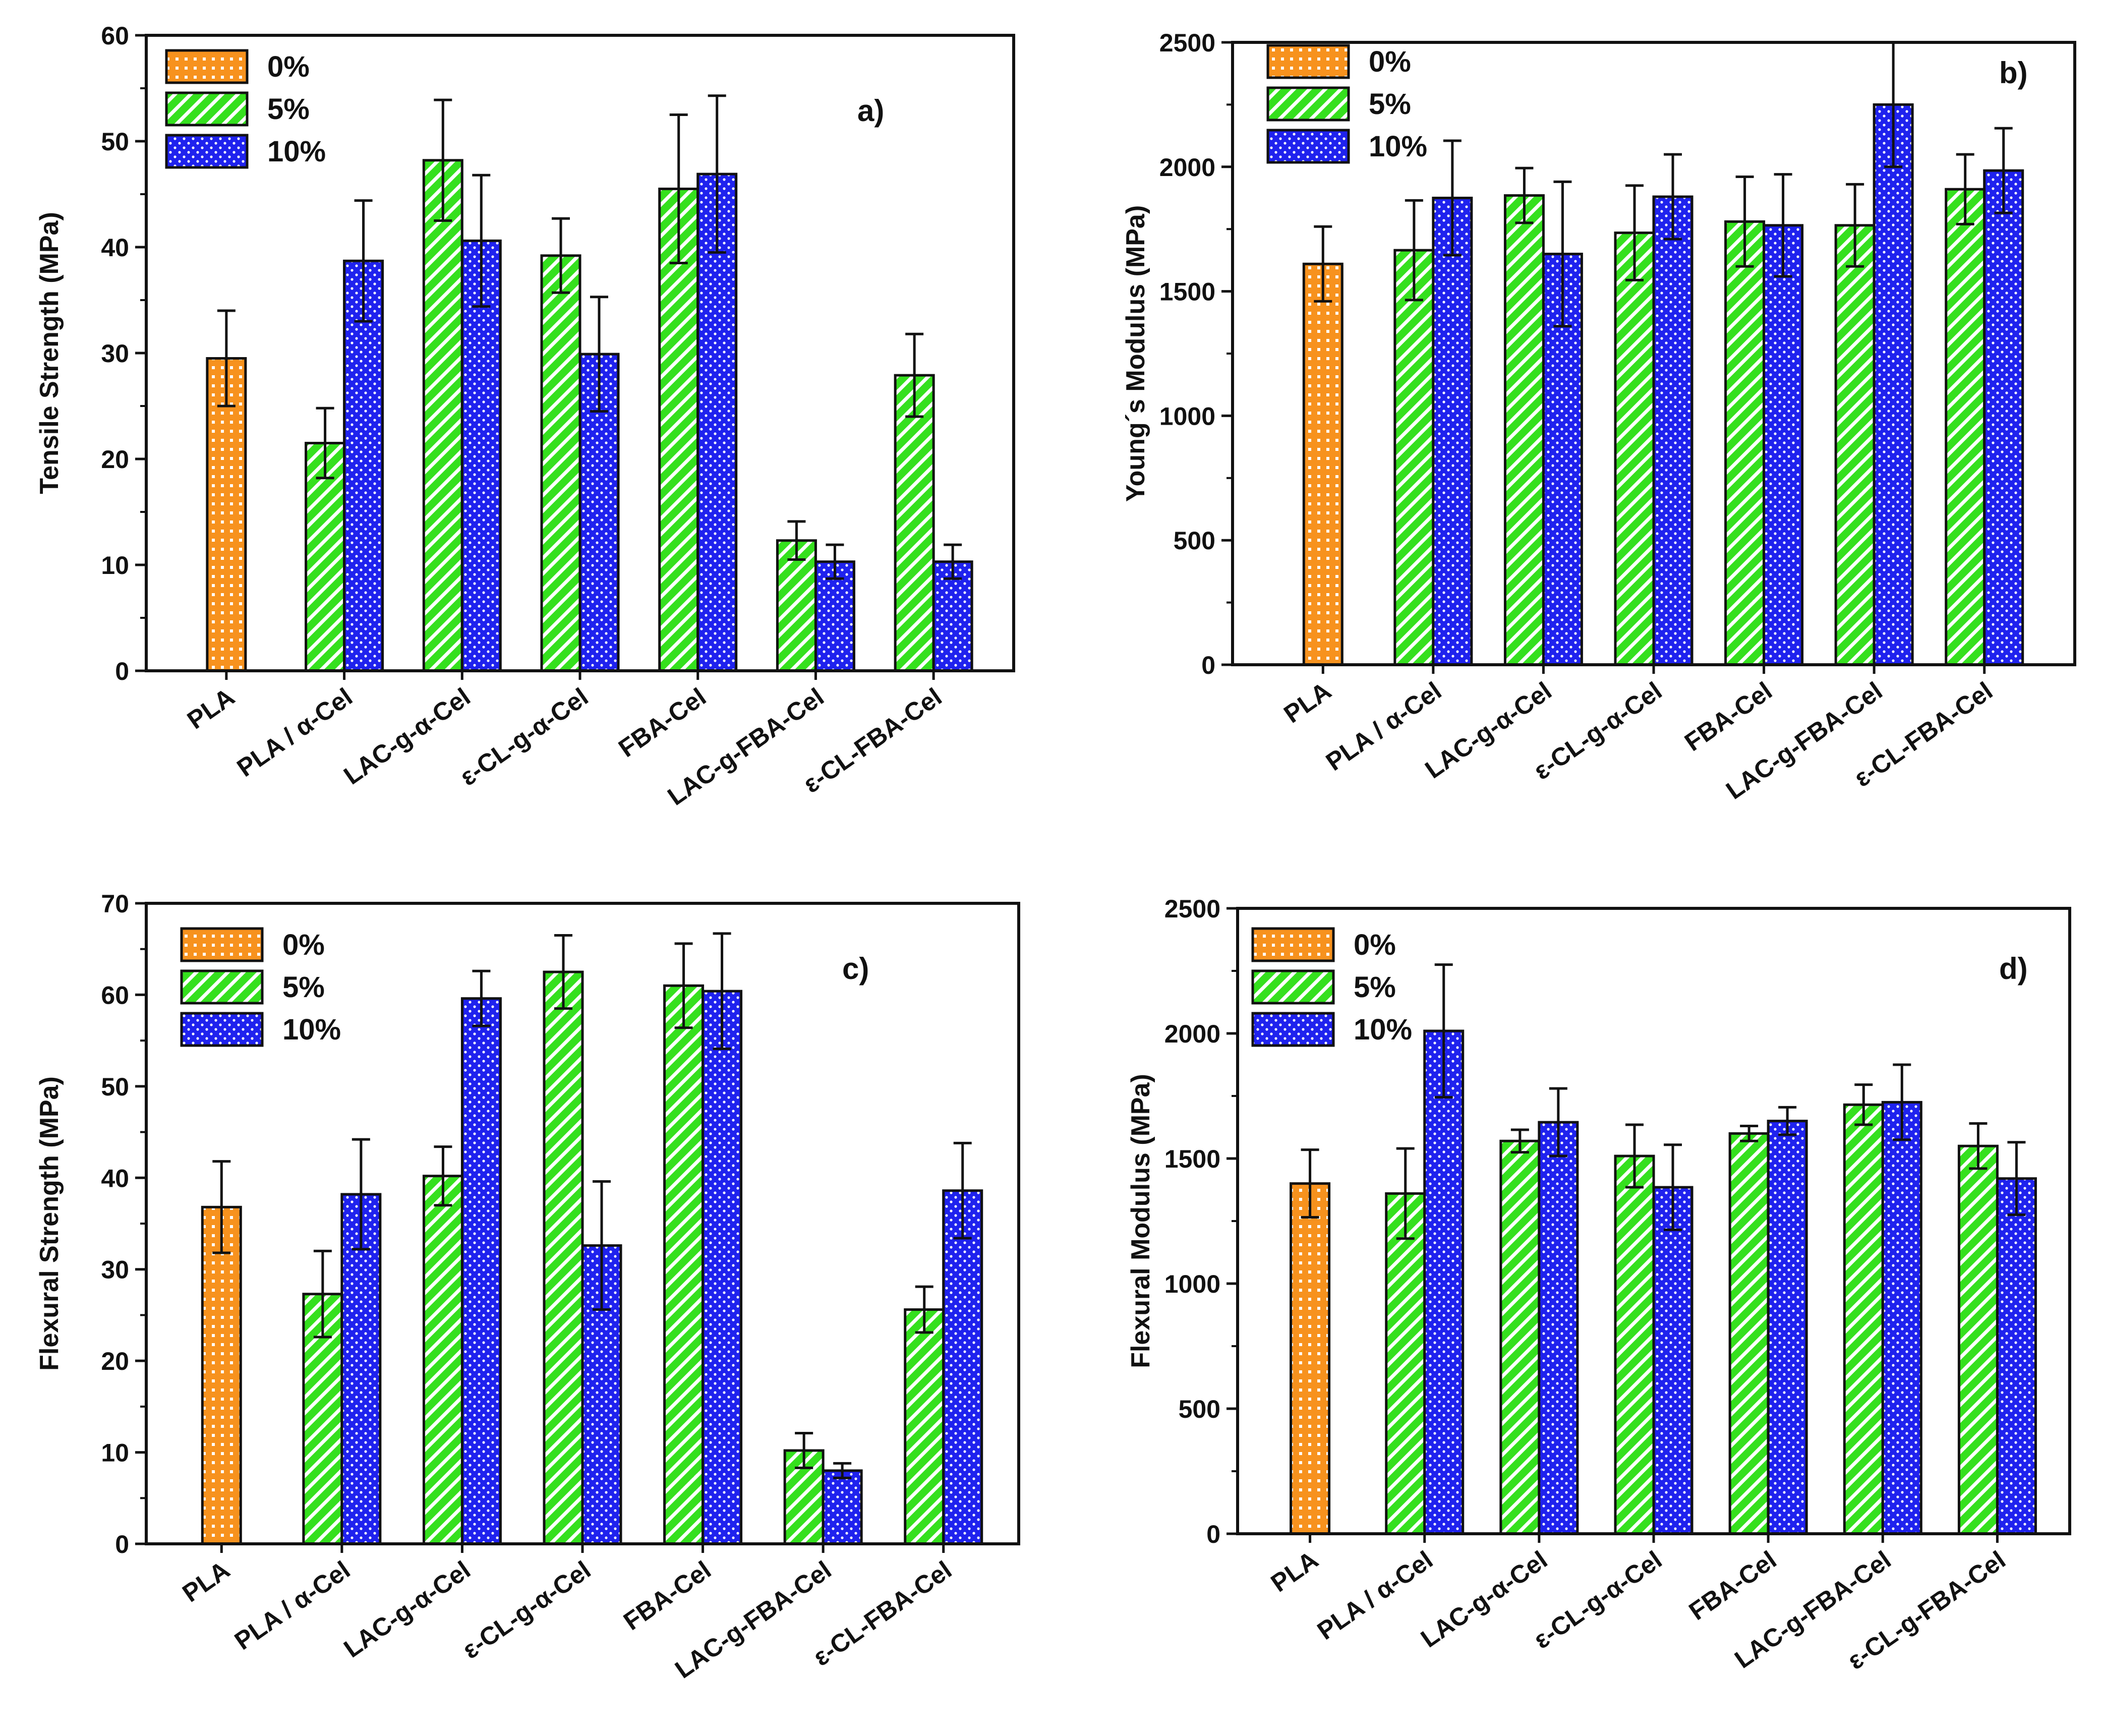  Describe the element at coordinates (296, 151) in the screenshot. I see `legend-label-a-2: 10%` at that location.